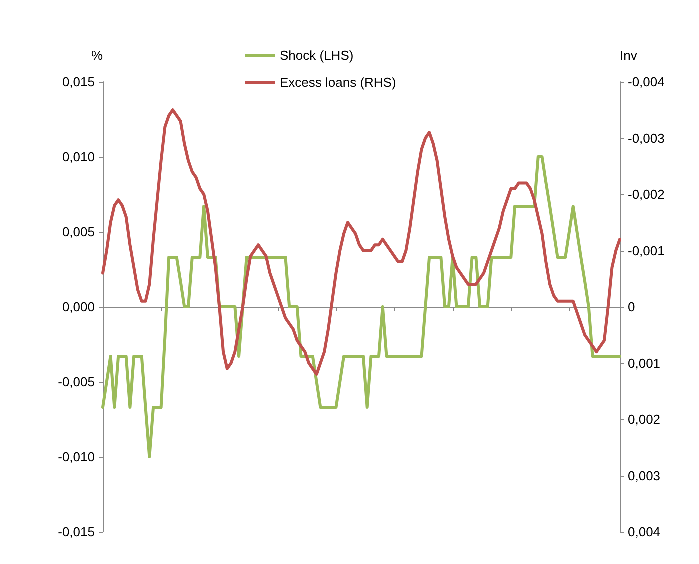  What do you see at coordinates (76, 532) in the screenshot?
I see `y-tick-label: -0,015` at bounding box center [76, 532].